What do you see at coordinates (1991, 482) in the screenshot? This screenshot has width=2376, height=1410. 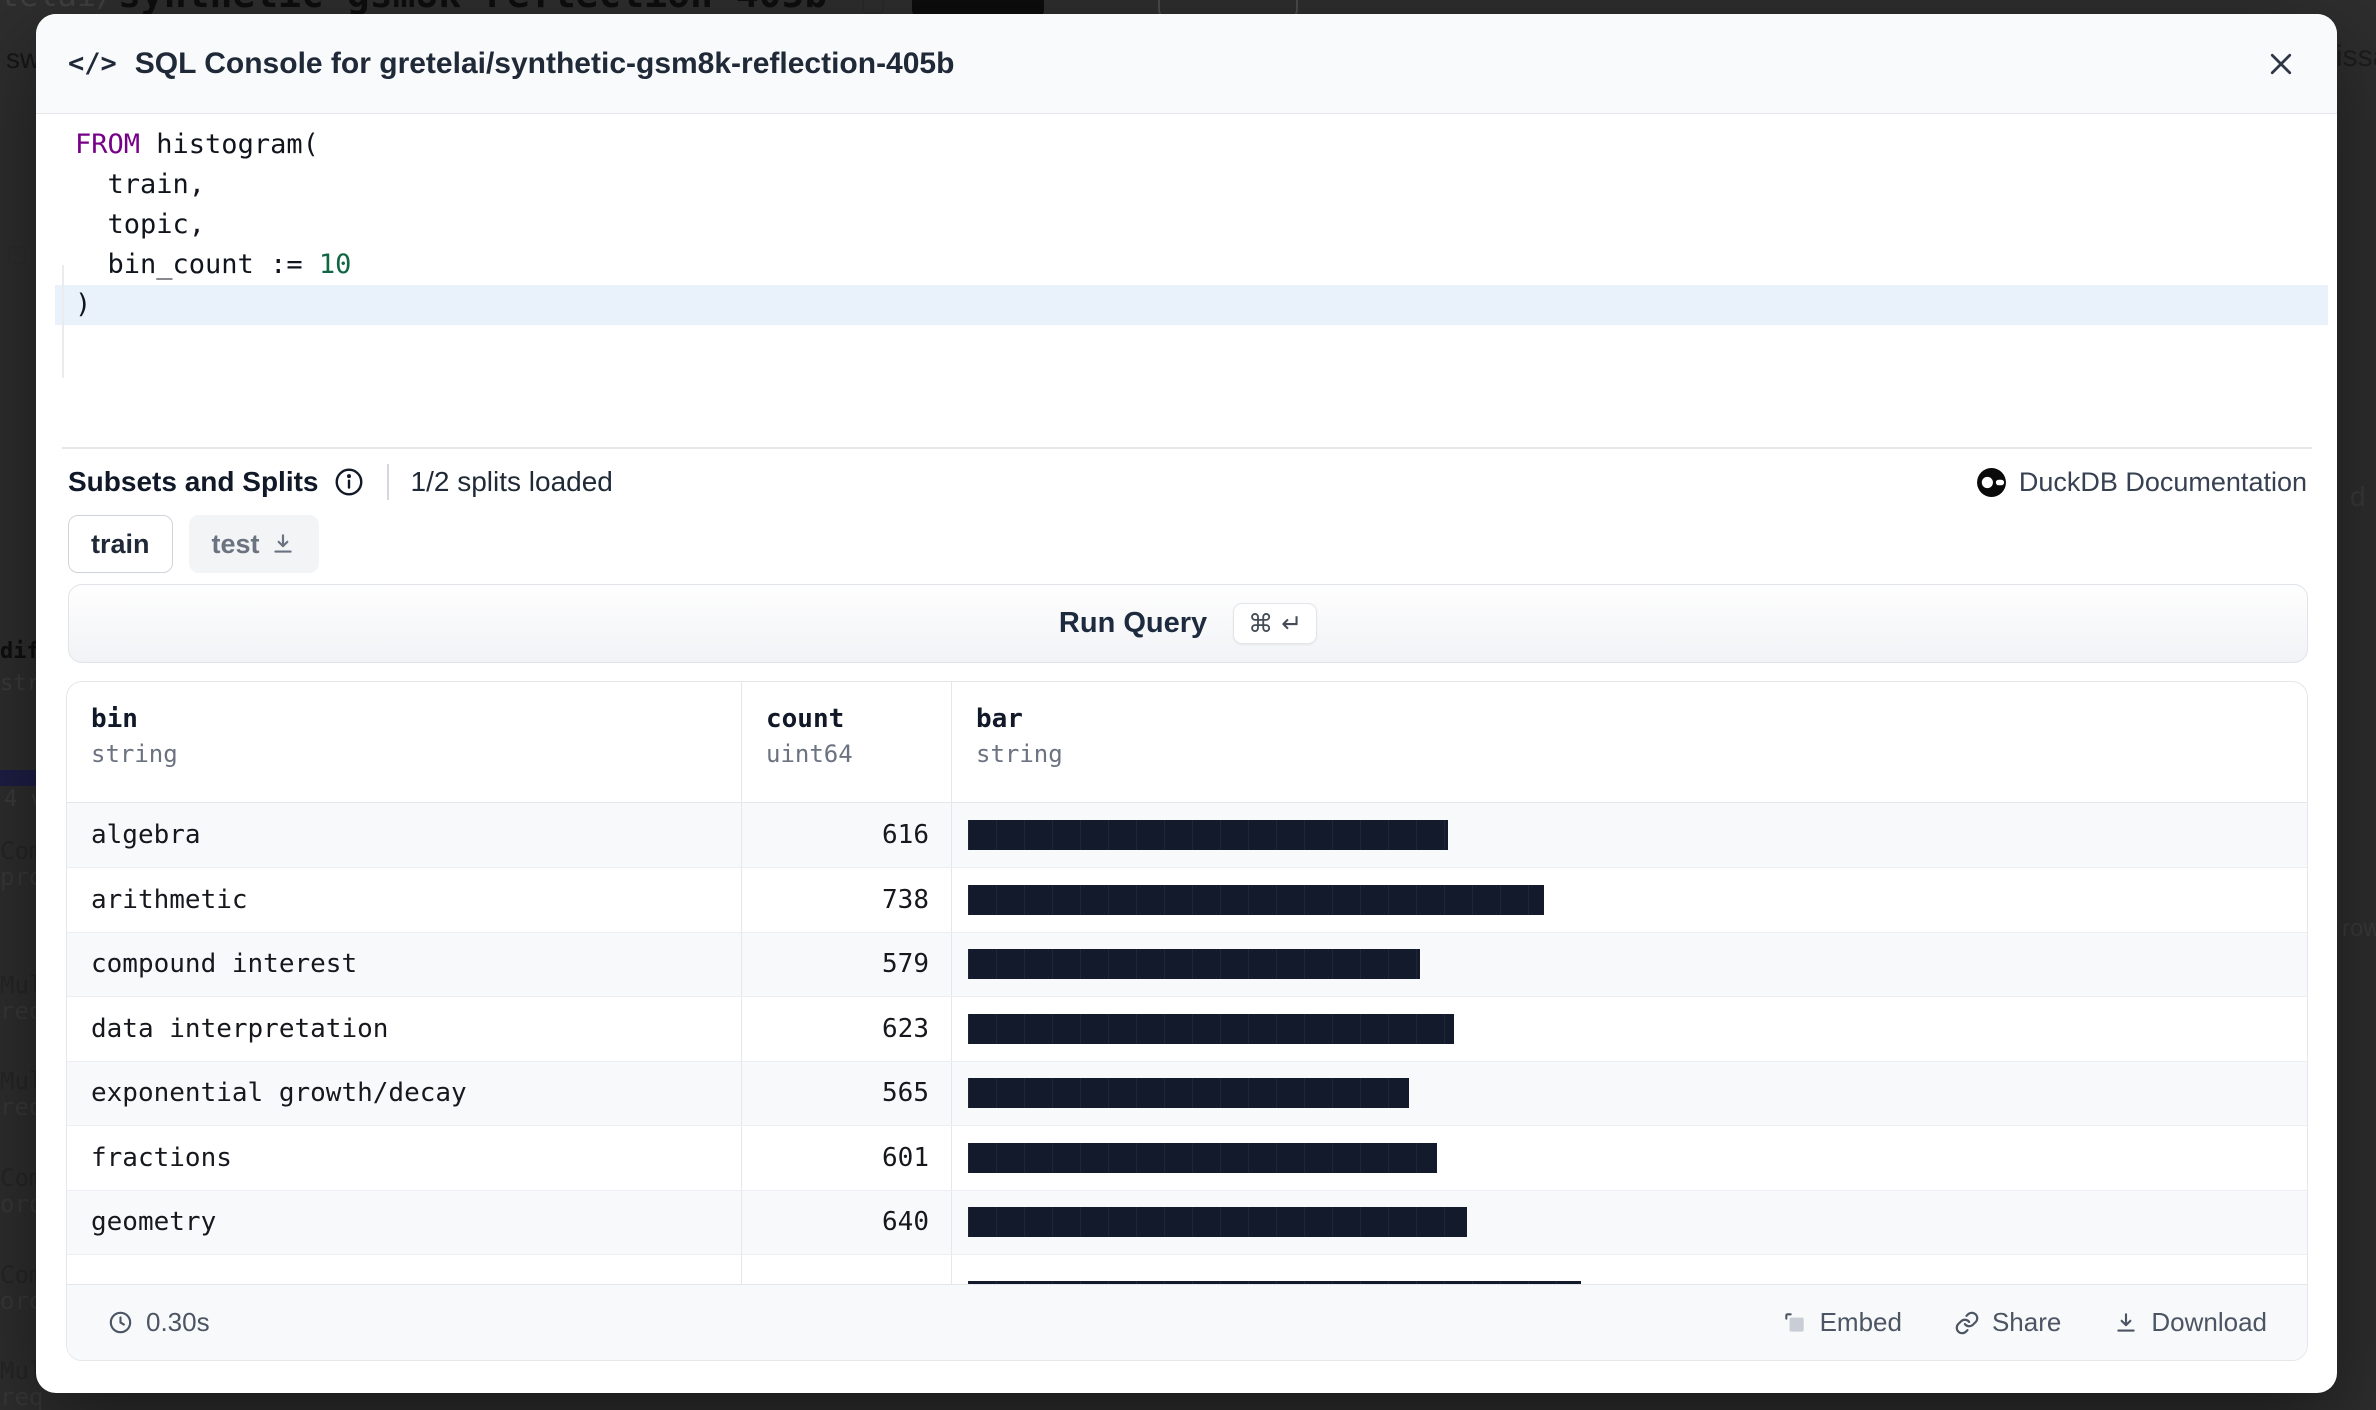 I see `duckdb-logo-icon` at bounding box center [1991, 482].